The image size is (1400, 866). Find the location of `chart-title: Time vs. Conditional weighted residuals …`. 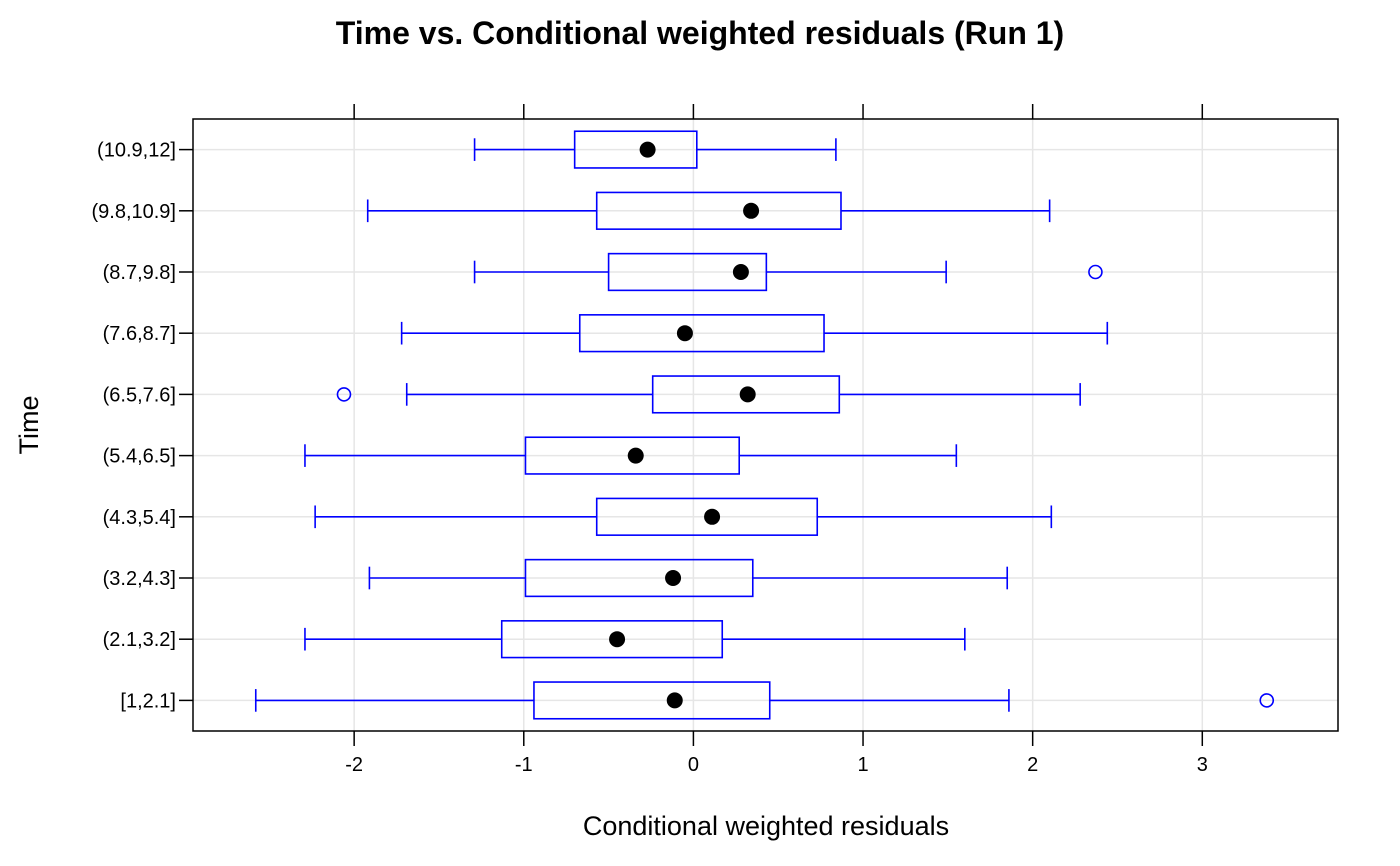

chart-title: Time vs. Conditional weighted residuals … is located at coordinates (700, 33).